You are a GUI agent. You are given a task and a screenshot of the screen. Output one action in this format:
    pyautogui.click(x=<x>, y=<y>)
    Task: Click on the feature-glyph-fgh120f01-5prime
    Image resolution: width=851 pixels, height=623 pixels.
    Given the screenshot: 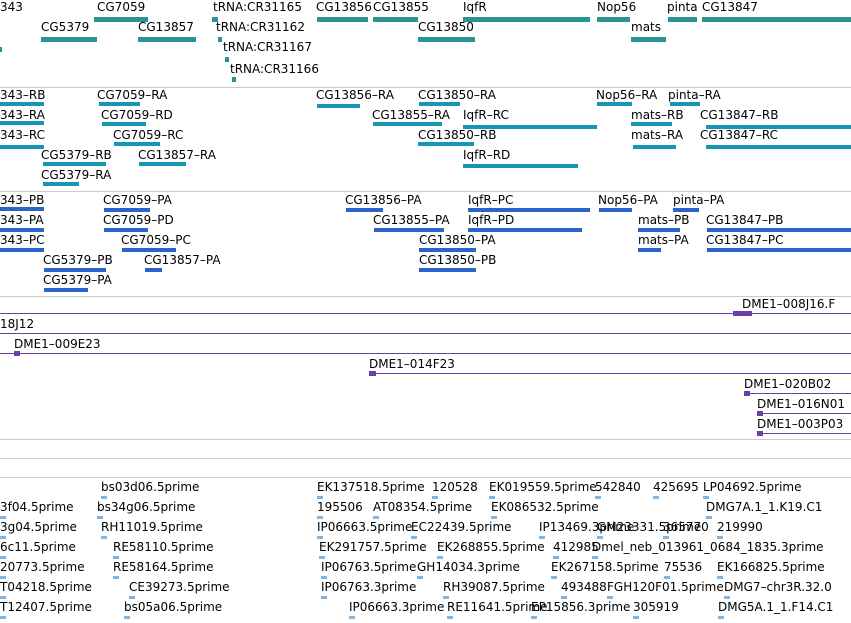 What is the action you would take?
    pyautogui.click(x=610, y=597)
    